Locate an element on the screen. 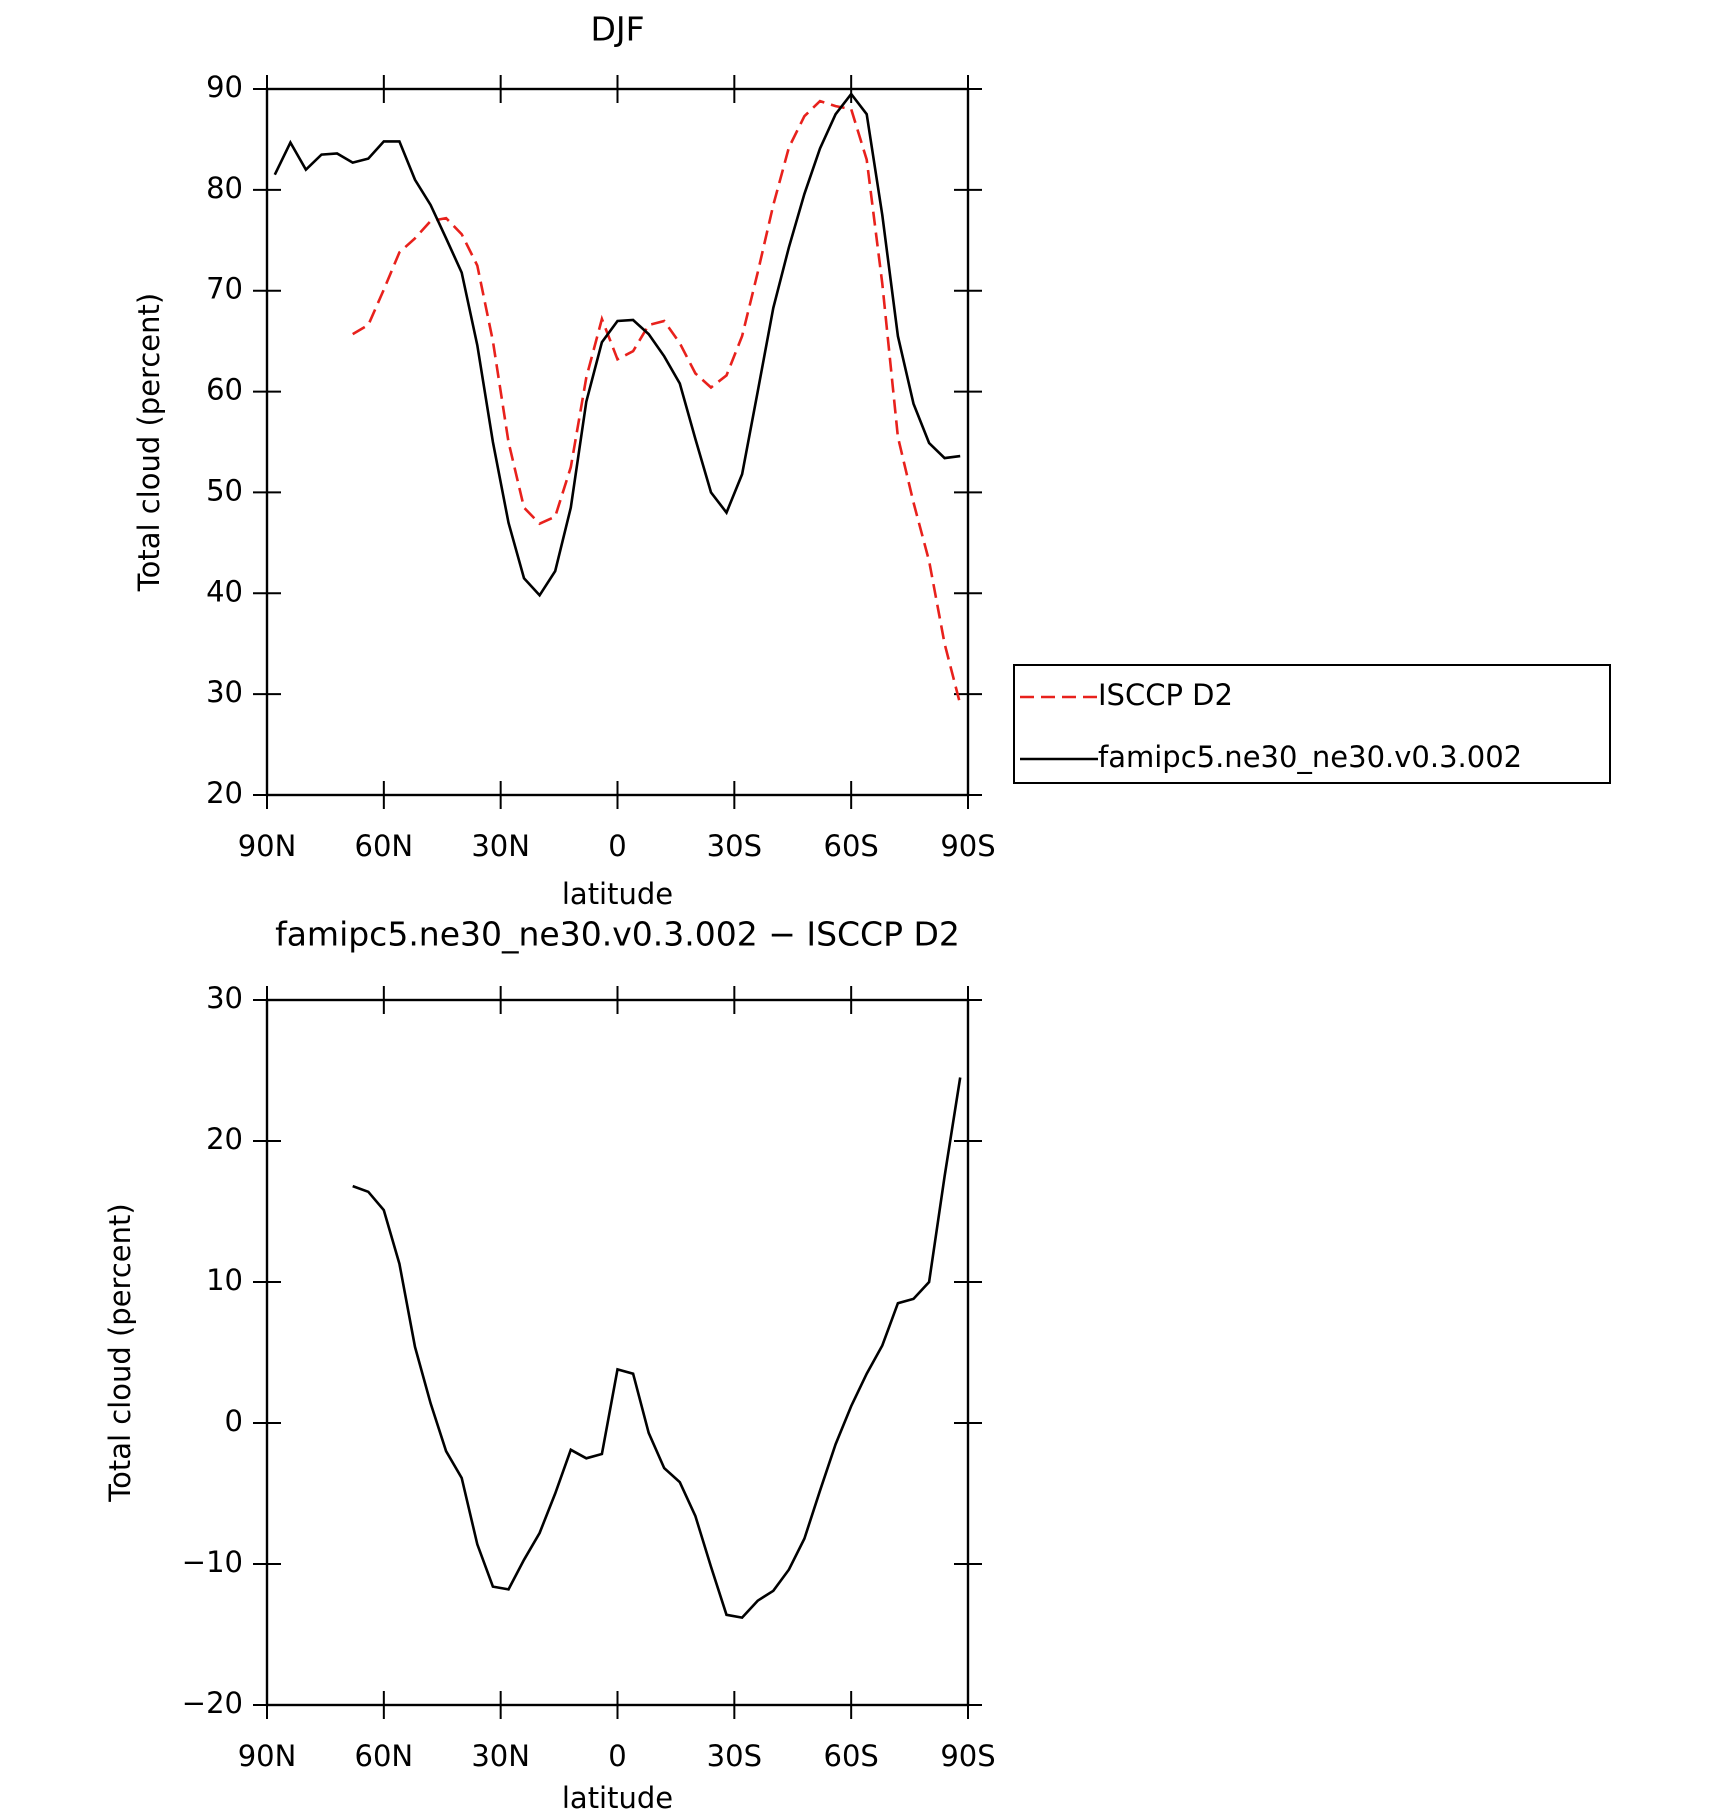  y-tick-label: 70 is located at coordinates (224, 289).